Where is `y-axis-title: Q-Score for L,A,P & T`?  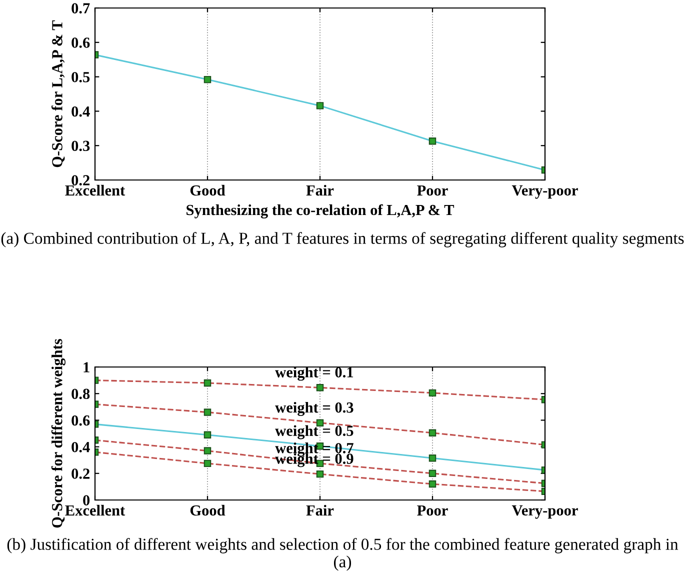 y-axis-title: Q-Score for L,A,P & T is located at coordinates (58, 94).